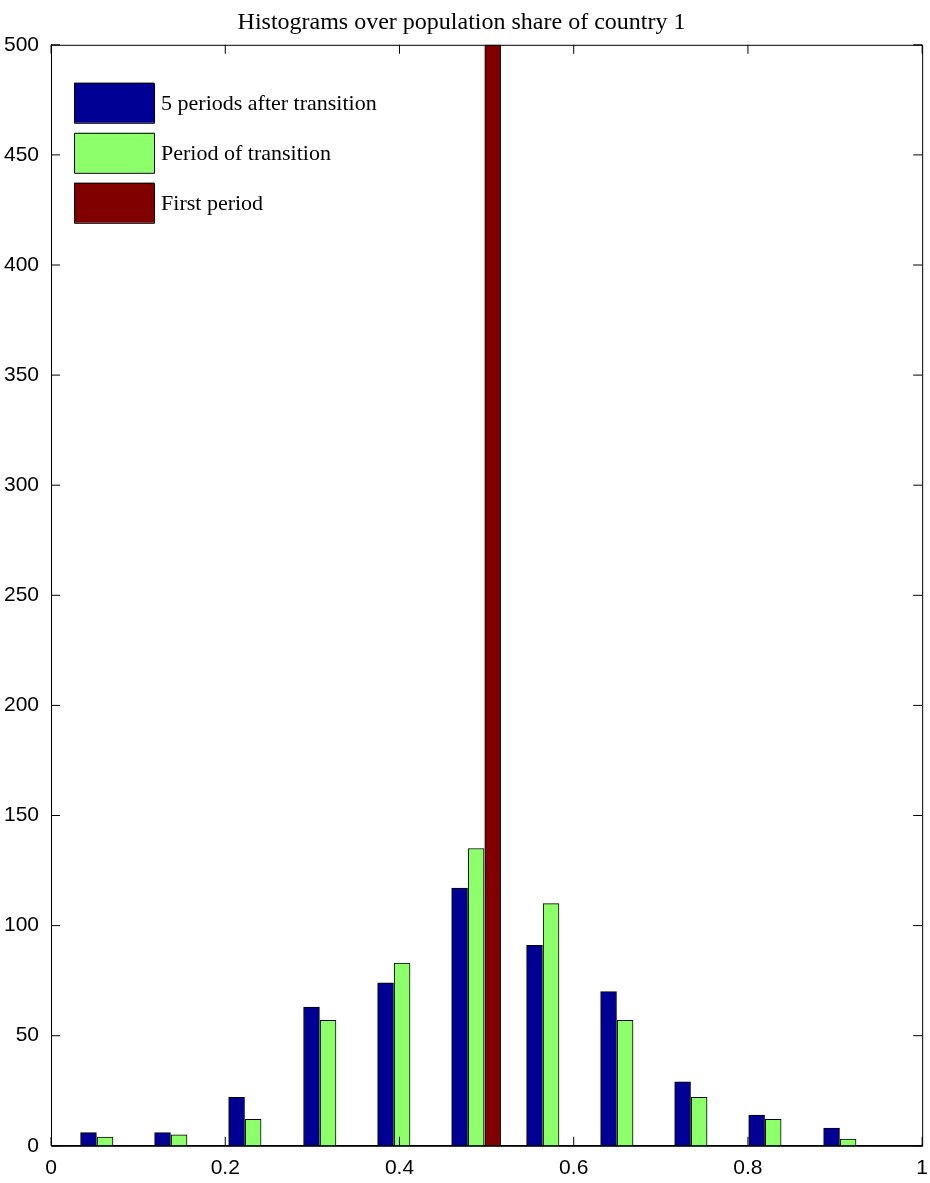 This screenshot has width=930, height=1183. Describe the element at coordinates (21, 153) in the screenshot. I see `y-tick-label: 450` at that location.